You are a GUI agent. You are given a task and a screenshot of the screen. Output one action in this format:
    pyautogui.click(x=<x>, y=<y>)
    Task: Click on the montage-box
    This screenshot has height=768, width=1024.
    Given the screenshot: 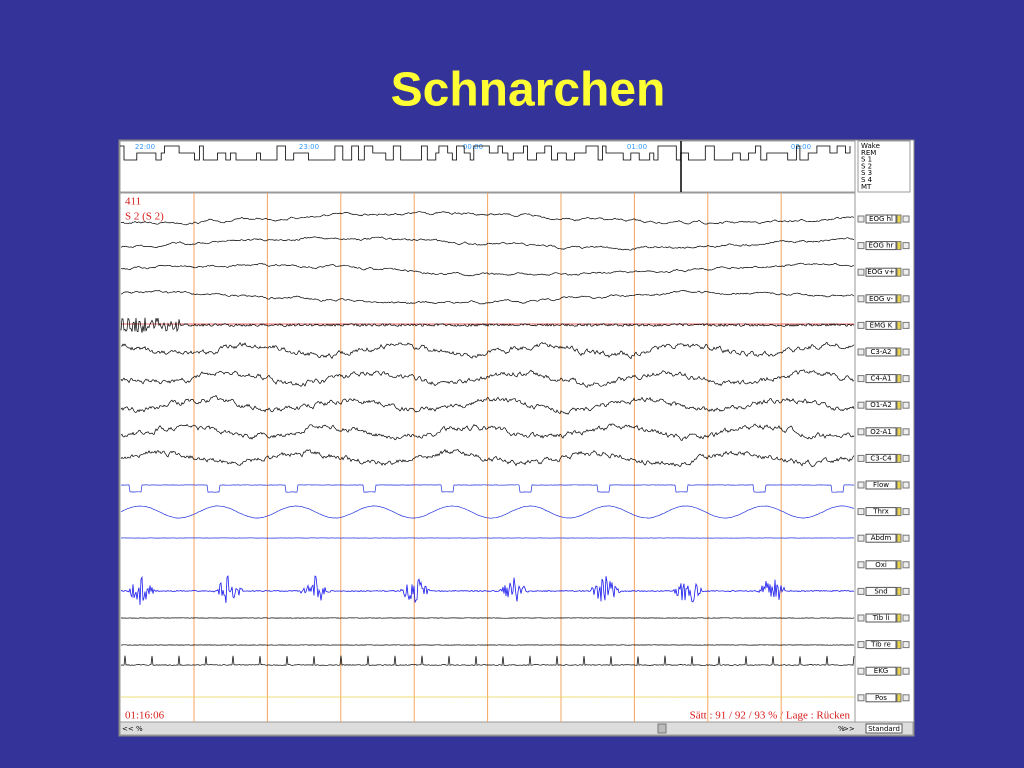 What is the action you would take?
    pyautogui.click(x=884, y=728)
    